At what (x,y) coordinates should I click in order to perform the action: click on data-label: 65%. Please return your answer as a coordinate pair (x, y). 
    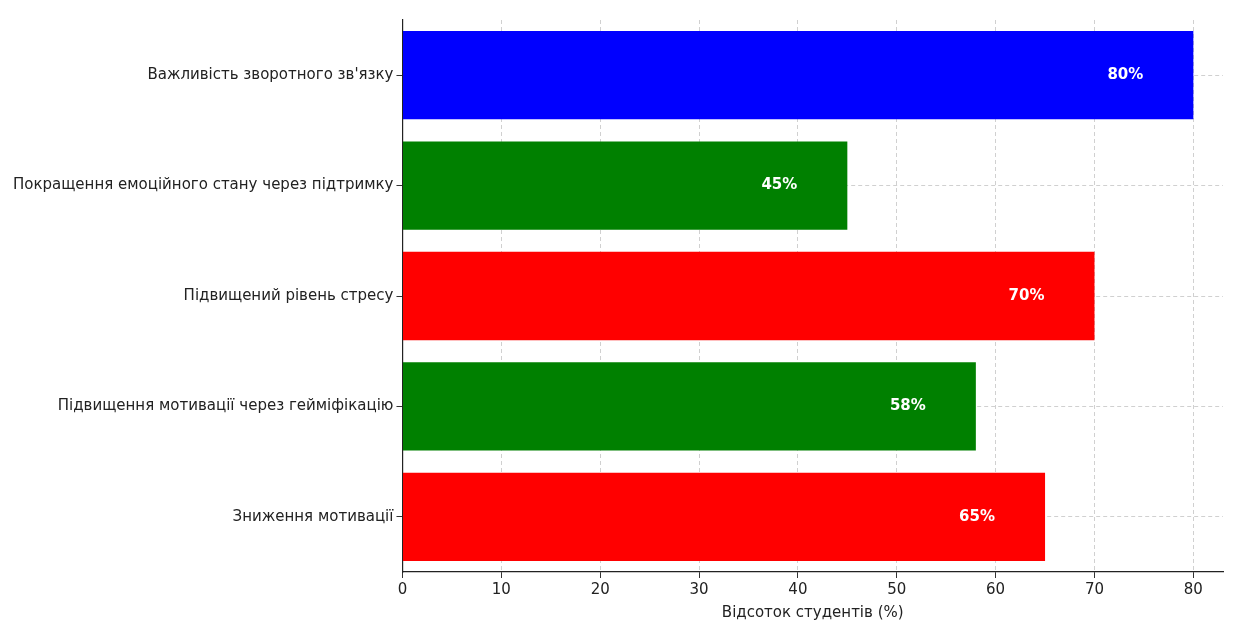
    Looking at the image, I should click on (977, 515).